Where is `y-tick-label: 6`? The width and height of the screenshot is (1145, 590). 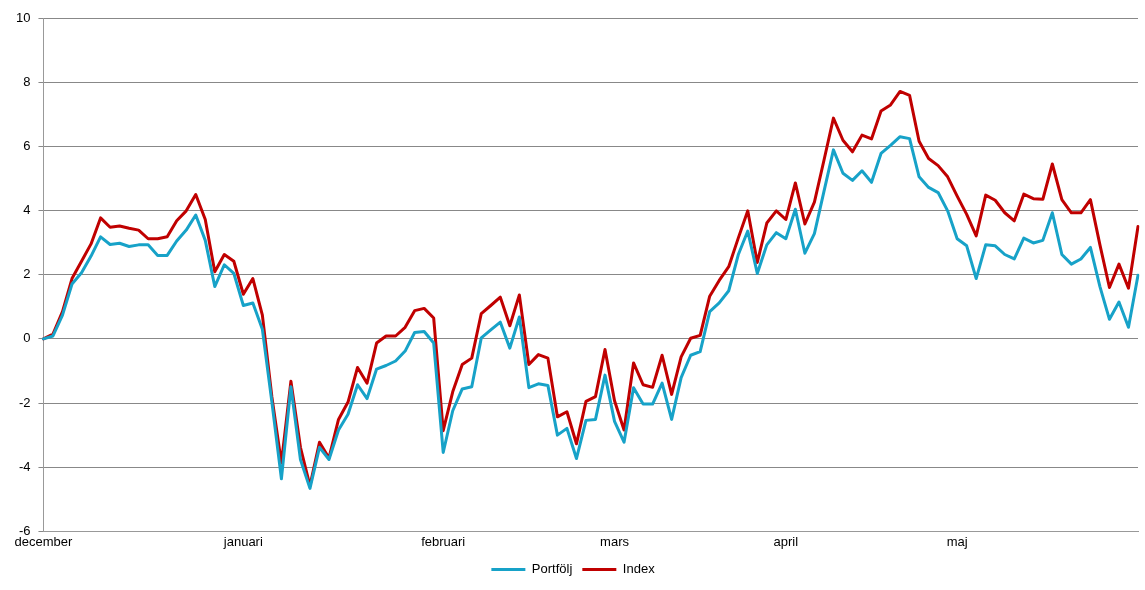
y-tick-label: 6 is located at coordinates (27, 145).